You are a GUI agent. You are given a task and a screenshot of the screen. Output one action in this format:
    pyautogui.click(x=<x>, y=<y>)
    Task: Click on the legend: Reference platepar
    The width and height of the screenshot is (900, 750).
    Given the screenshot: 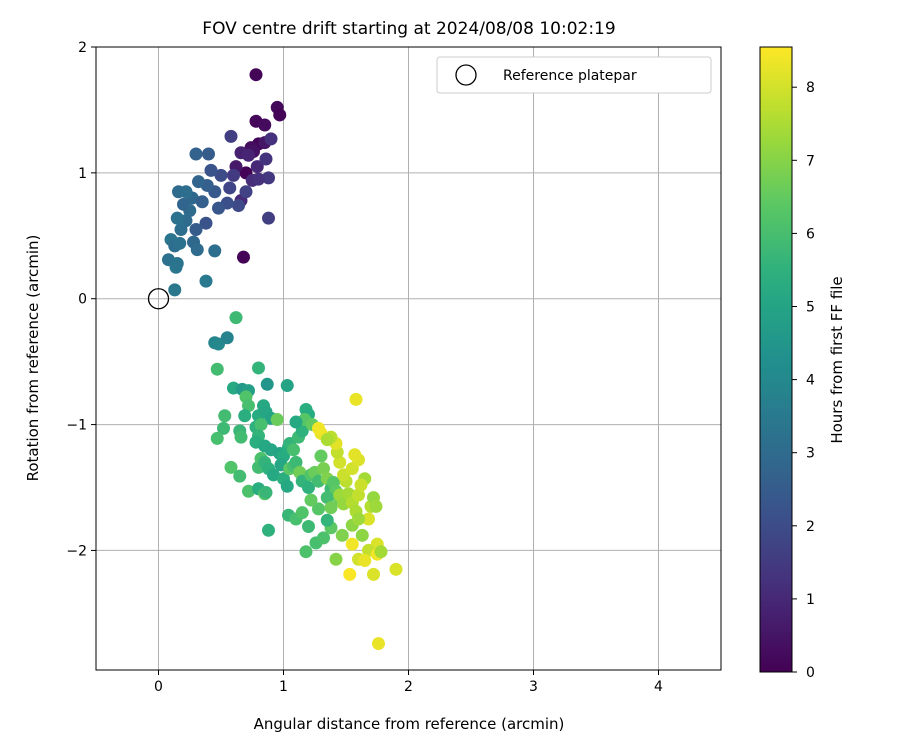 What is the action you would take?
    pyautogui.click(x=574, y=75)
    